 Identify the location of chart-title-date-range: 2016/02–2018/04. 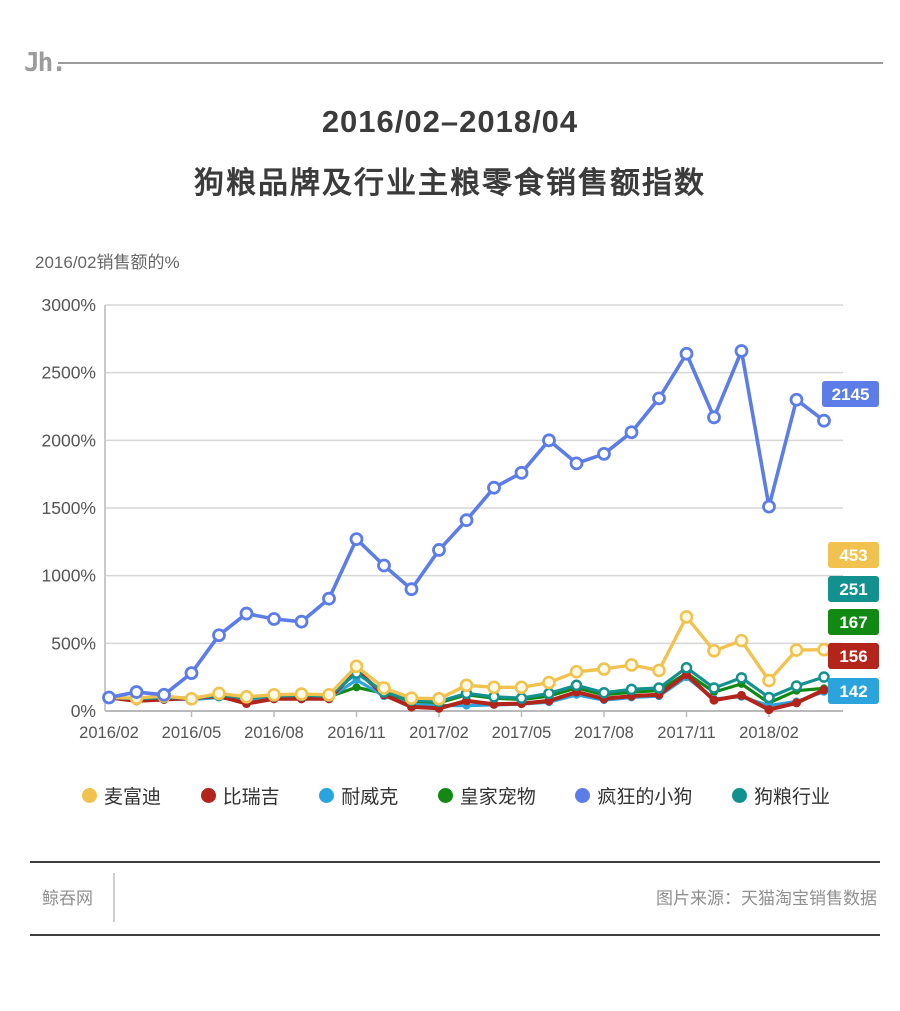
(450, 121).